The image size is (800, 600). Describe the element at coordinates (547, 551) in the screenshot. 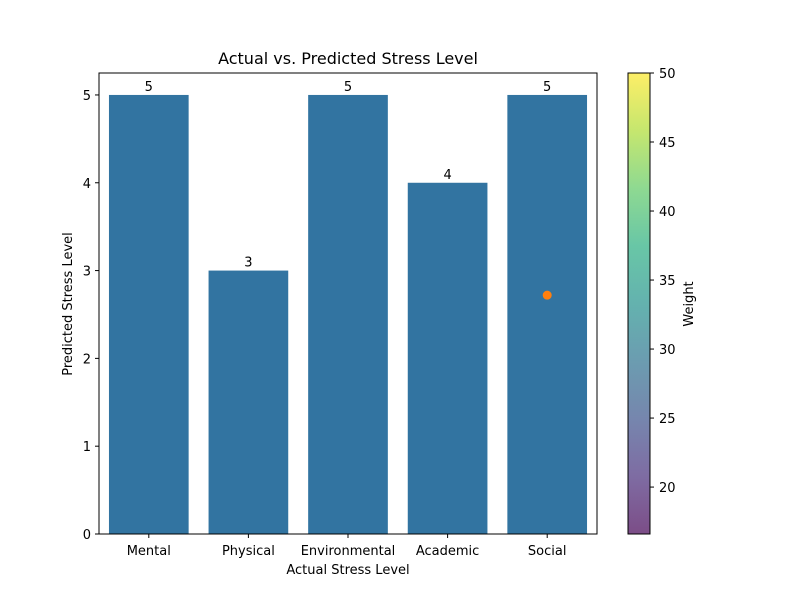

I see `x-tick-label: Social` at that location.